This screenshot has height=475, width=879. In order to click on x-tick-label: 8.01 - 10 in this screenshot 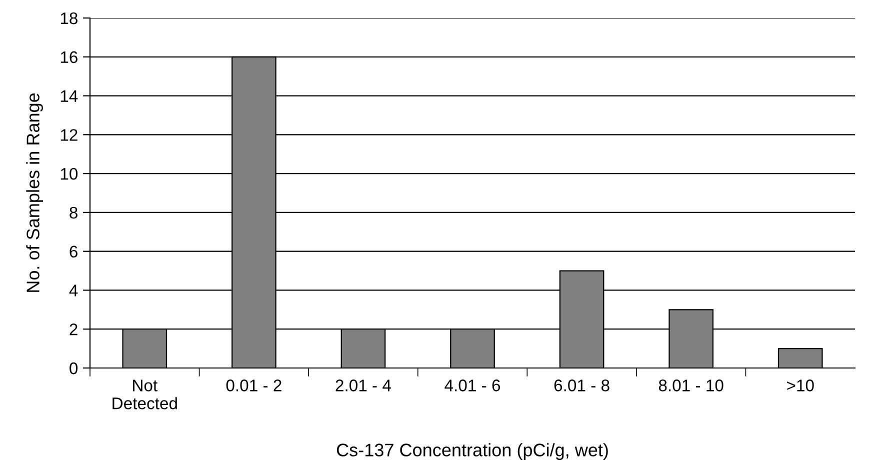, I will do `click(691, 386)`.